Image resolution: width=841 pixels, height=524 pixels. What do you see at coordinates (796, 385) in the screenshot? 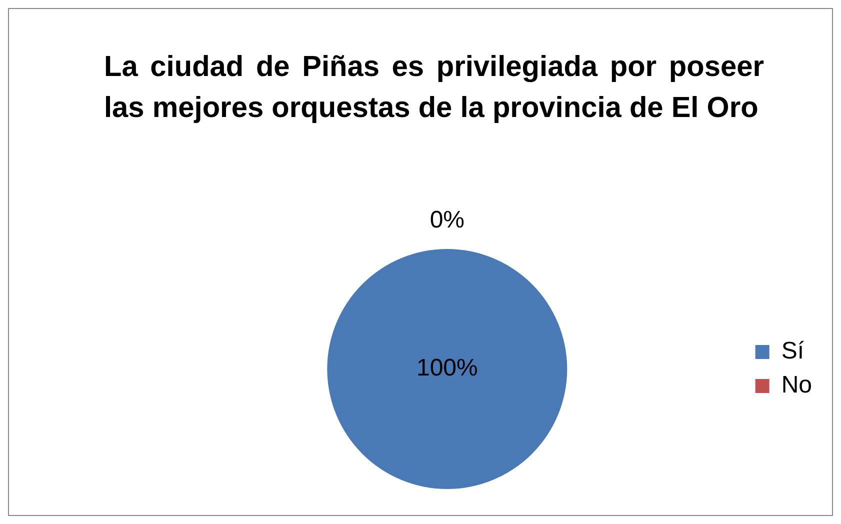
I see `legend-label: No` at bounding box center [796, 385].